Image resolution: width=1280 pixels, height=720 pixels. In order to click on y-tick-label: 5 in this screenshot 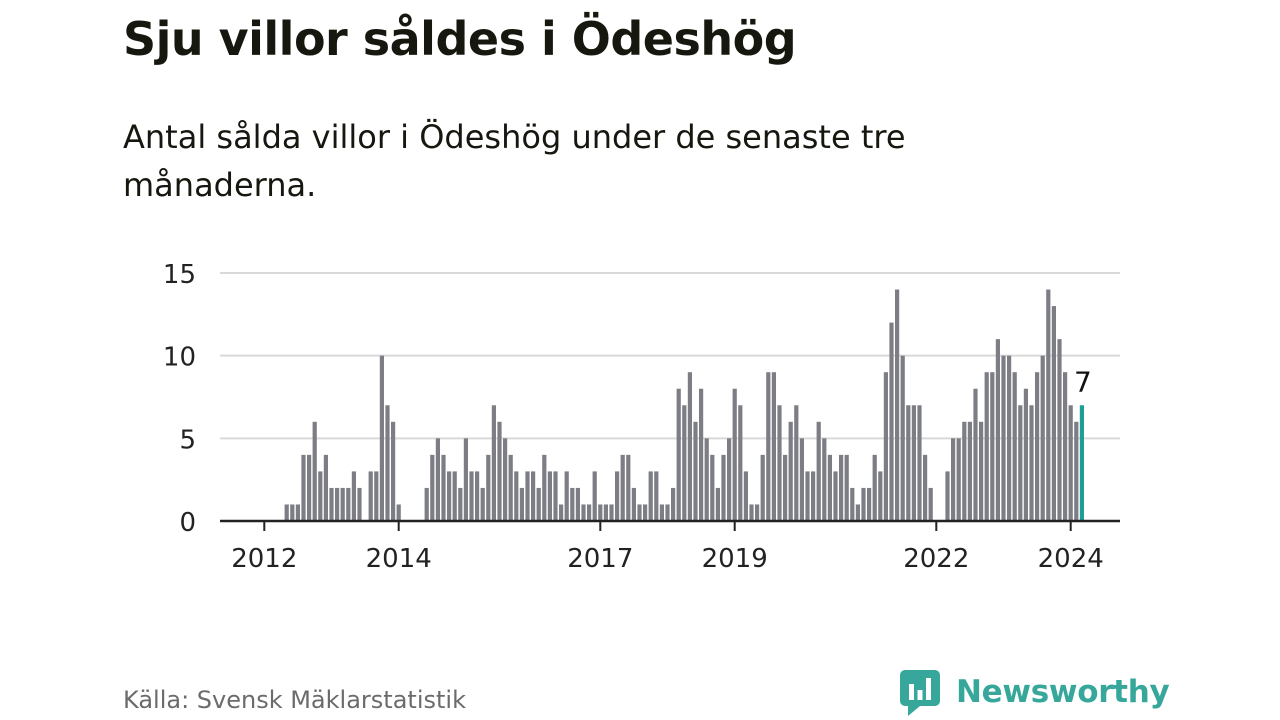, I will do `click(187, 440)`.